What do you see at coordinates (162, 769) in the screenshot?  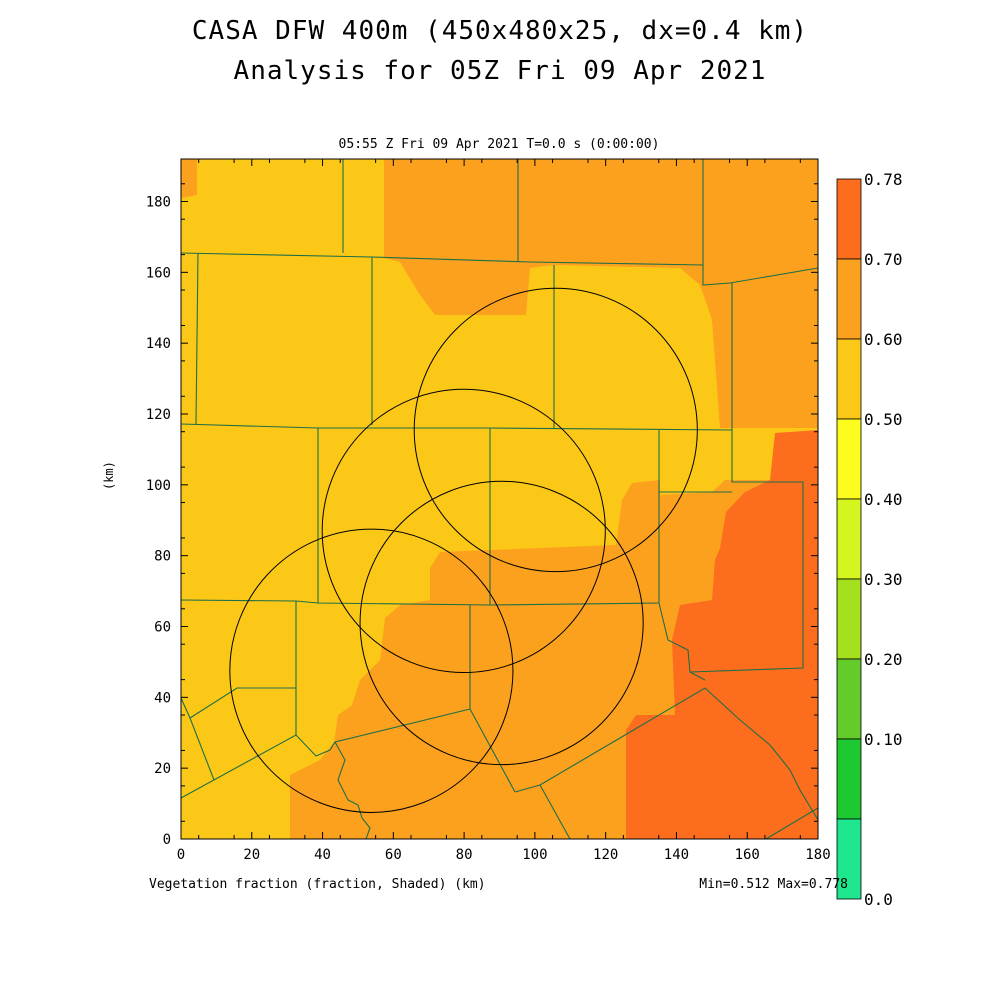 I see `y-tick-label: 20` at bounding box center [162, 769].